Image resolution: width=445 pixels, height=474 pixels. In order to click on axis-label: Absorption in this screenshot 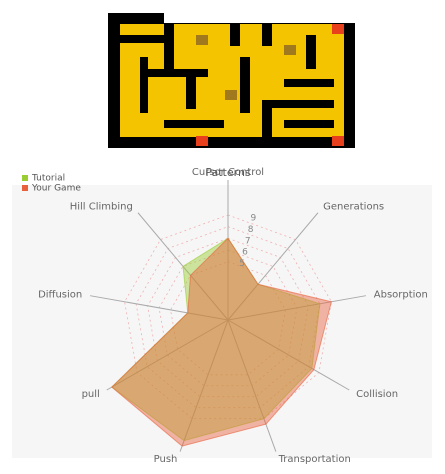, I will do `click(401, 294)`.